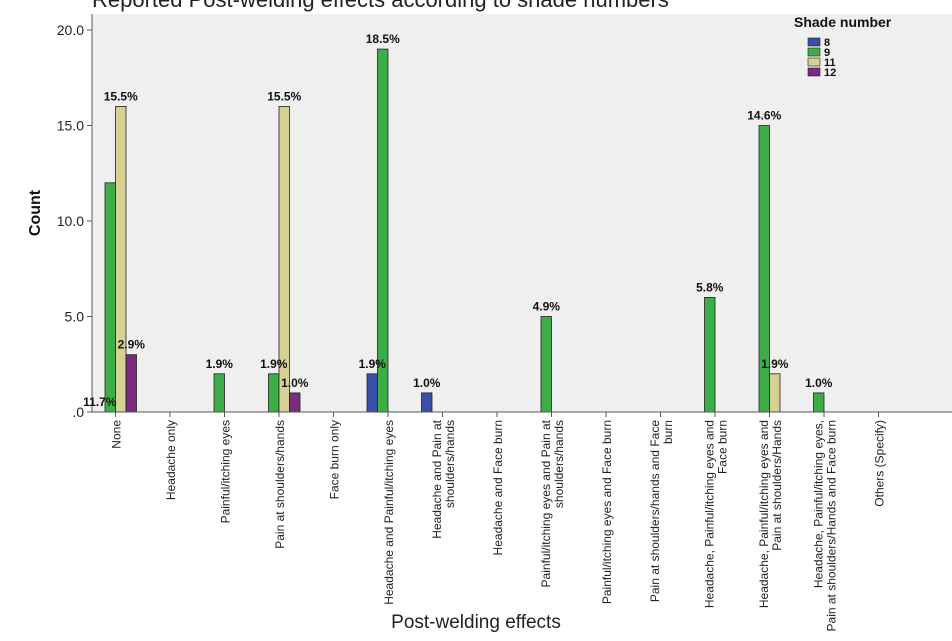  What do you see at coordinates (832, 525) in the screenshot?
I see `x-tick-label-line: Pain at shoulders/Hands and Face burn` at bounding box center [832, 525].